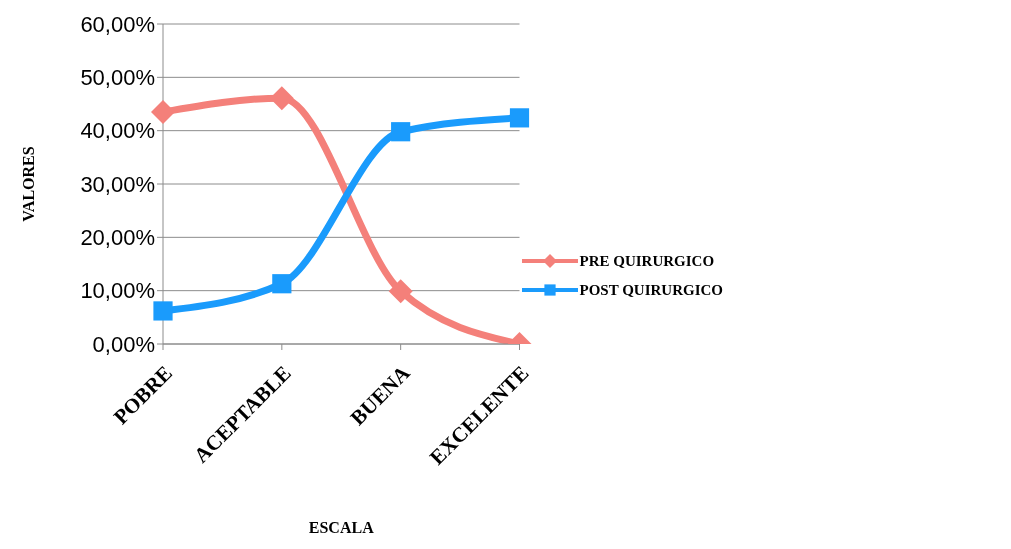  What do you see at coordinates (123, 344) in the screenshot?
I see `y-tick-label: 0,00%` at bounding box center [123, 344].